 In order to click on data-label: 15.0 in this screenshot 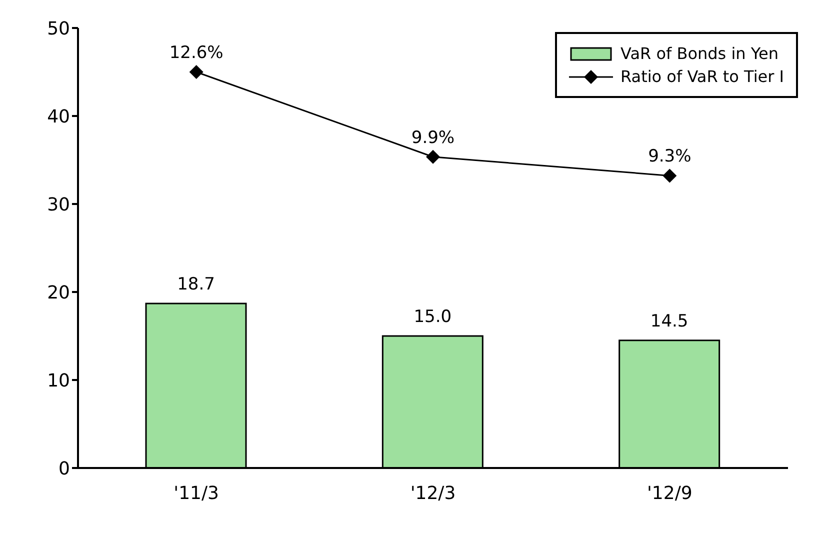, I will do `click(433, 317)`.